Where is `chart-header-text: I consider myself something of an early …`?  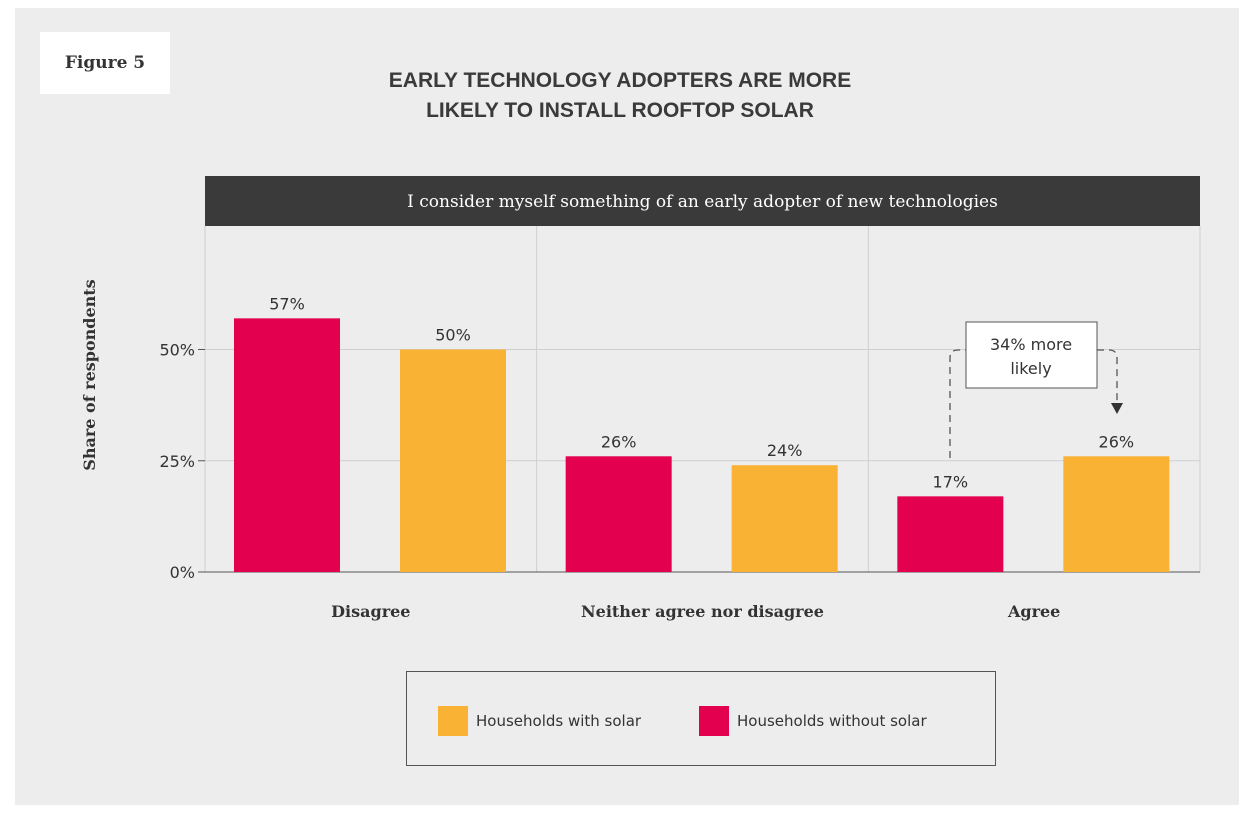 chart-header-text: I consider myself something of an early … is located at coordinates (702, 202).